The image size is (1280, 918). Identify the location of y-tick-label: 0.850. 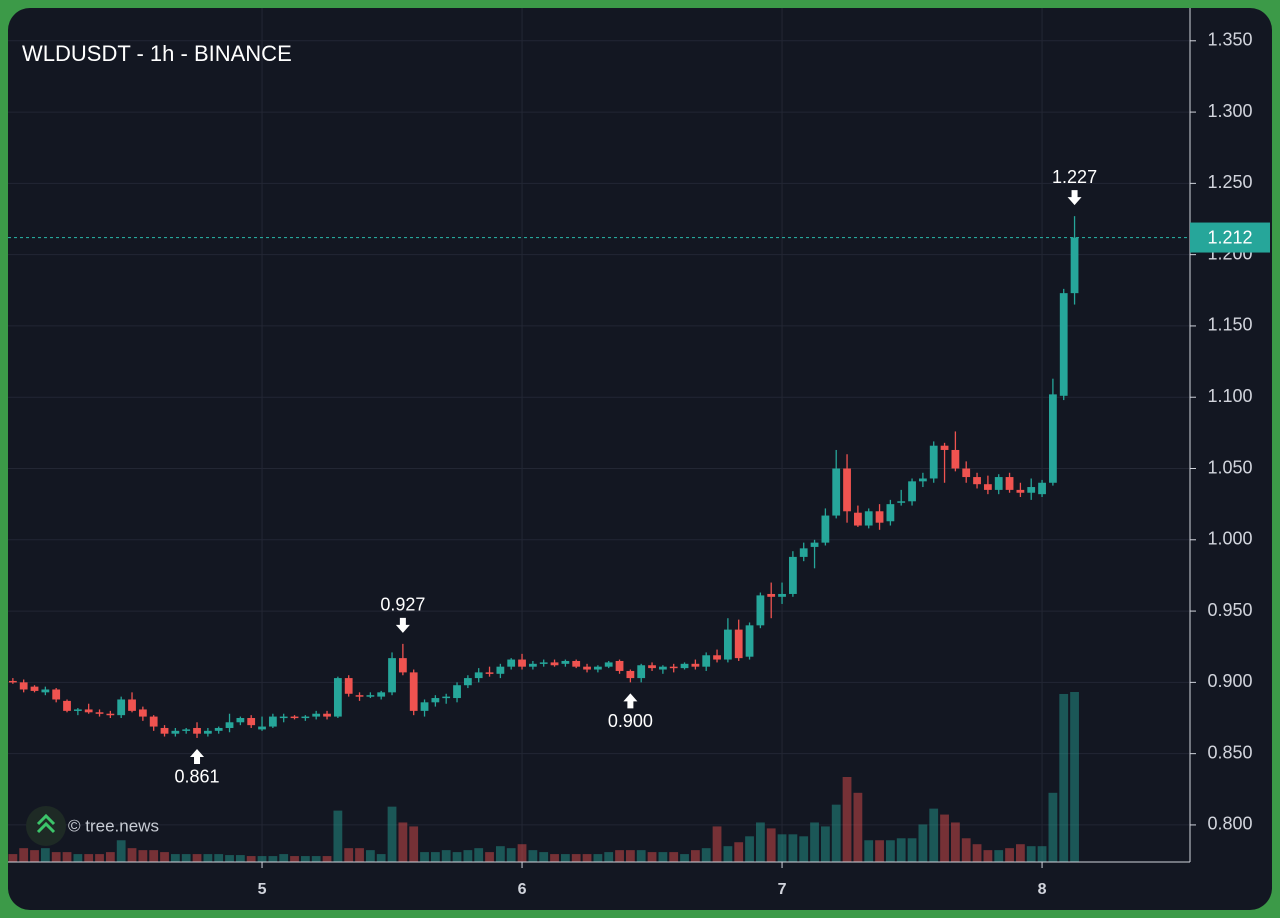
(1229, 752).